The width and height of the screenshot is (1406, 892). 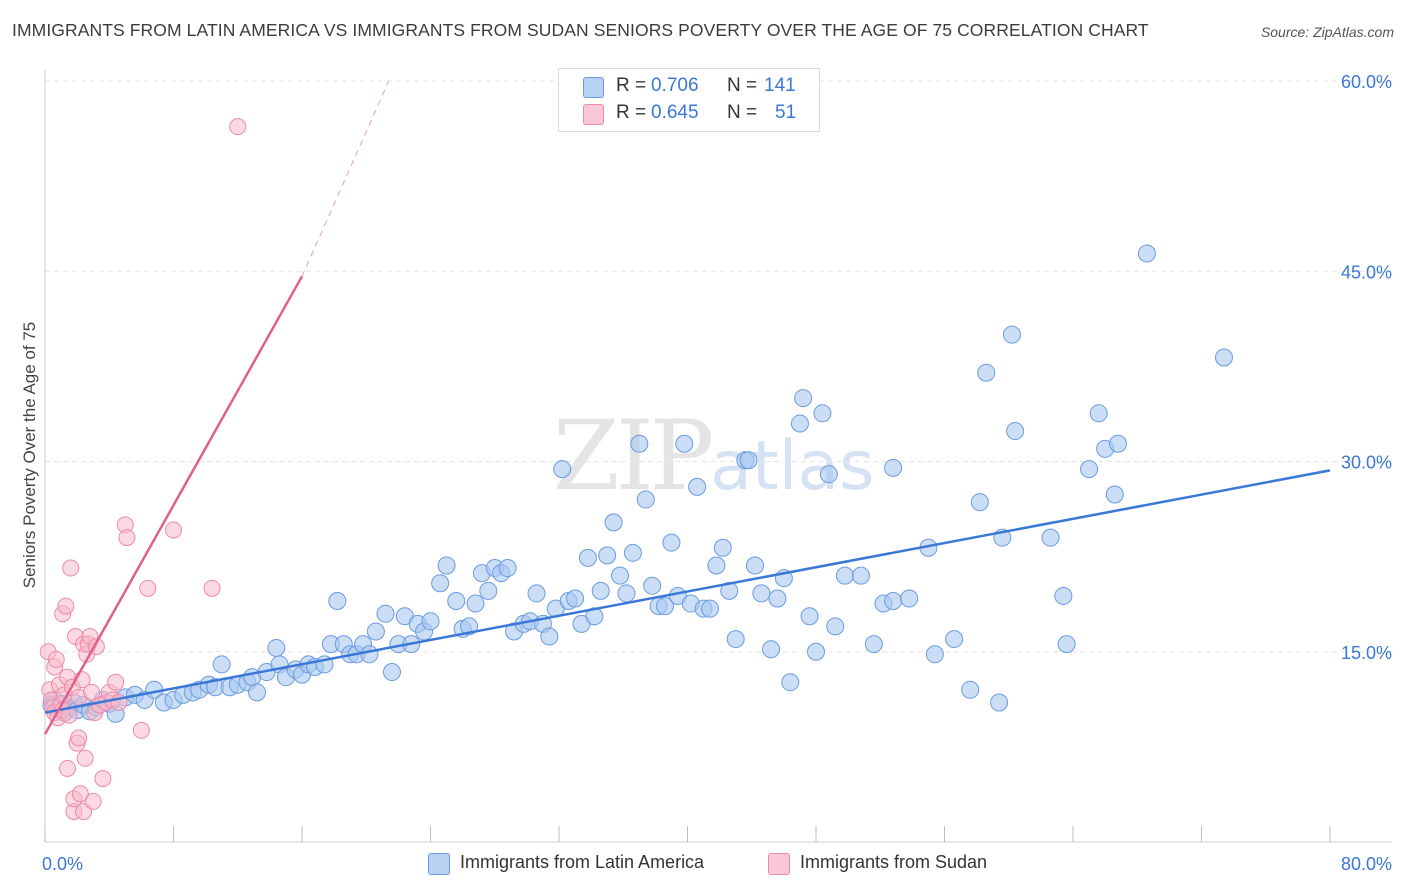 What do you see at coordinates (173, 505) in the screenshot?
I see `trend-line-sudan` at bounding box center [173, 505].